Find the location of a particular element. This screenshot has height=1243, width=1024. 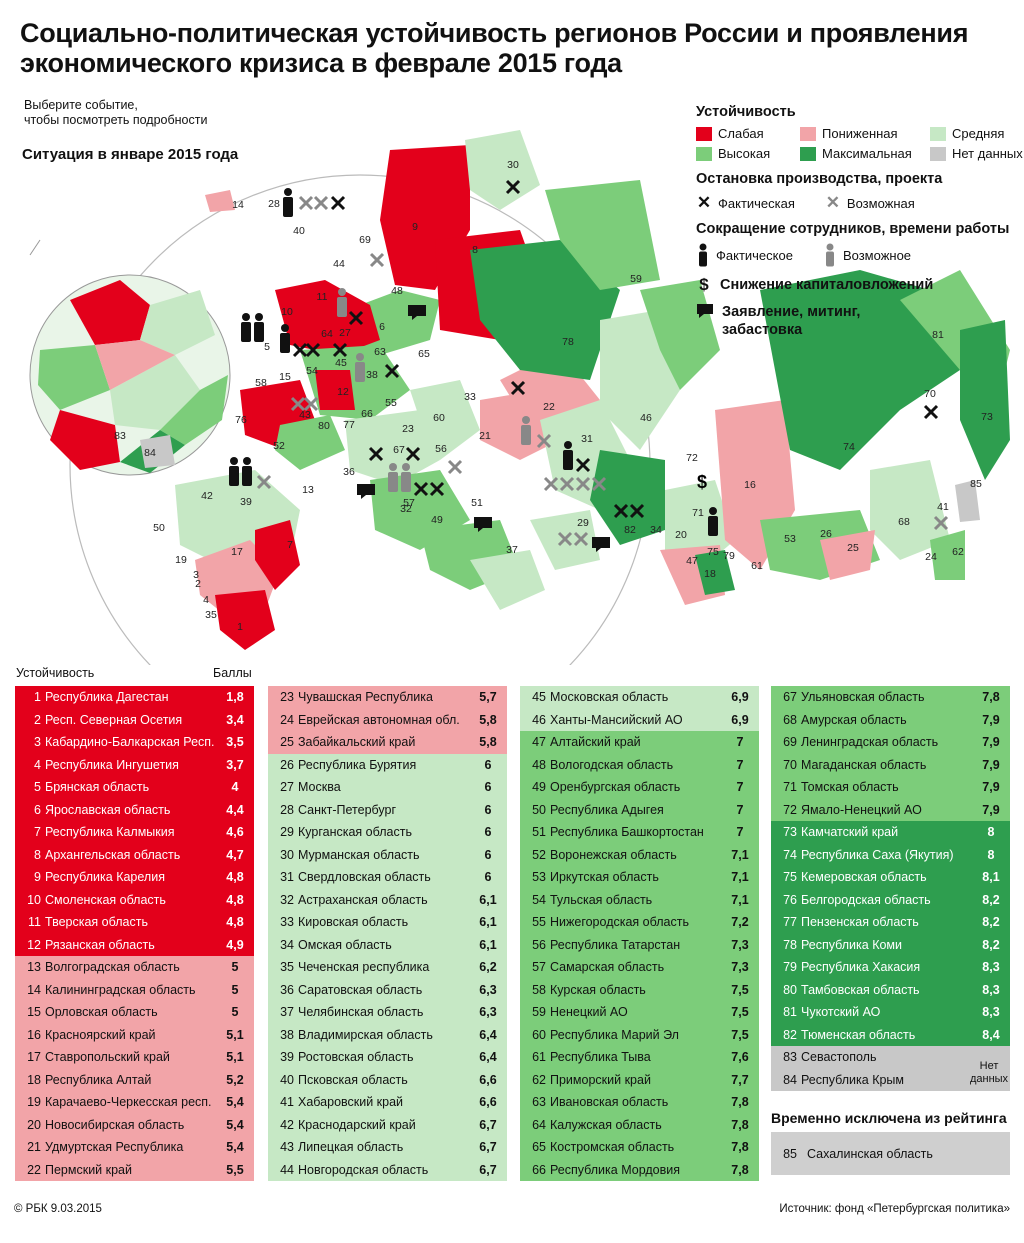

map-region-label: 59 is located at coordinates (636, 279).